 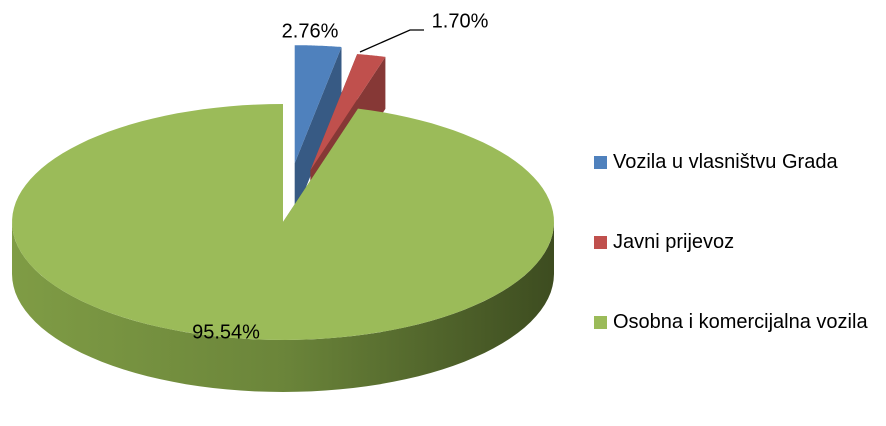 I want to click on data-label: 95.54%, so click(x=226, y=332).